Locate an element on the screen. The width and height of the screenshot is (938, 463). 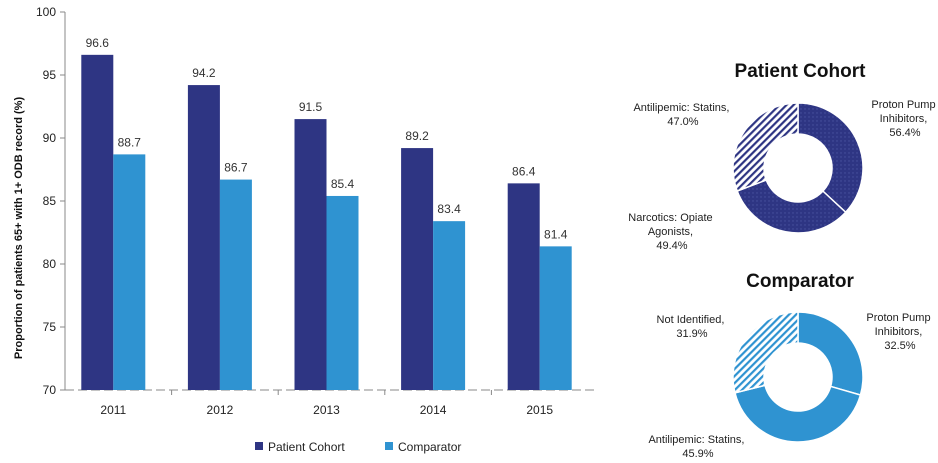
y-tick-label: 70 is located at coordinates (50, 390).